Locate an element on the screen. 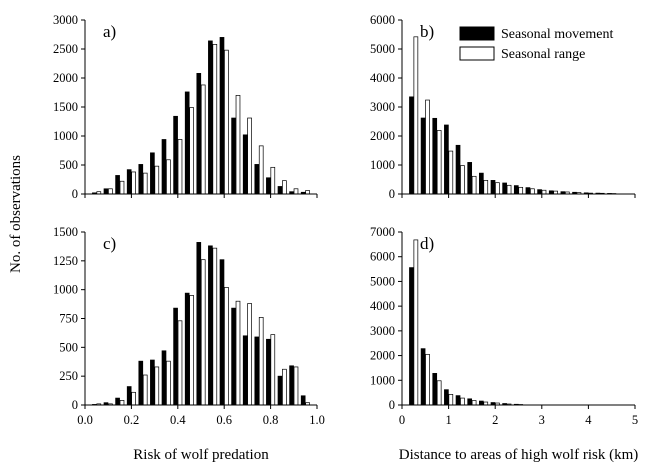 This screenshot has width=656, height=466. y-axis-title: No. of observations is located at coordinates (16, 214).